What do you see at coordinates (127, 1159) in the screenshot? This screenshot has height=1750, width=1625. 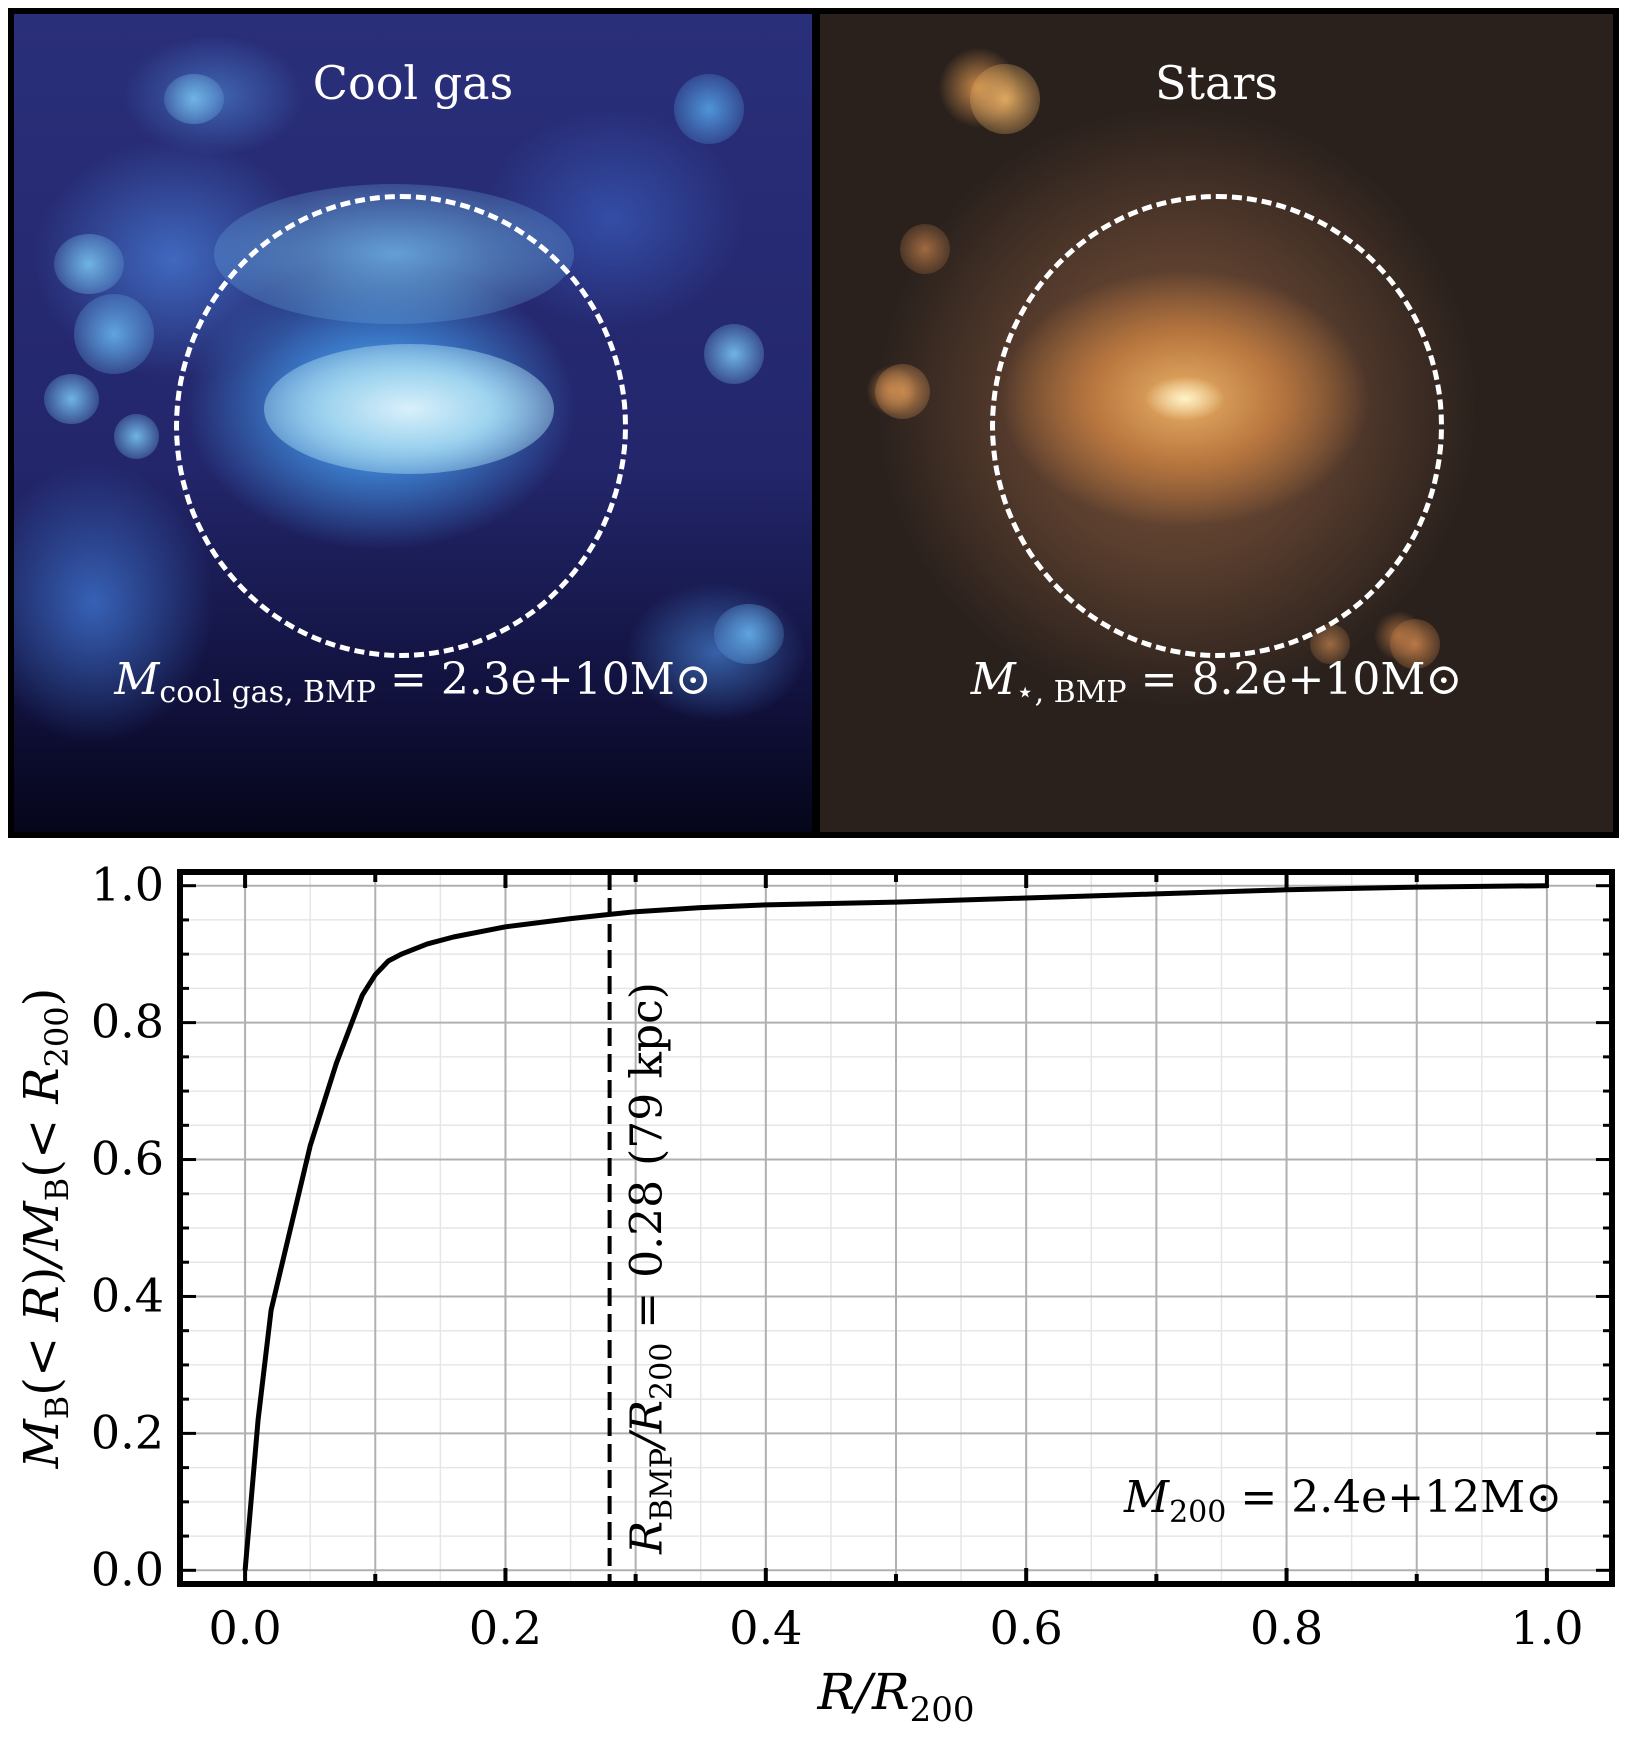 I see `y-tick-label: 0.6` at bounding box center [127, 1159].